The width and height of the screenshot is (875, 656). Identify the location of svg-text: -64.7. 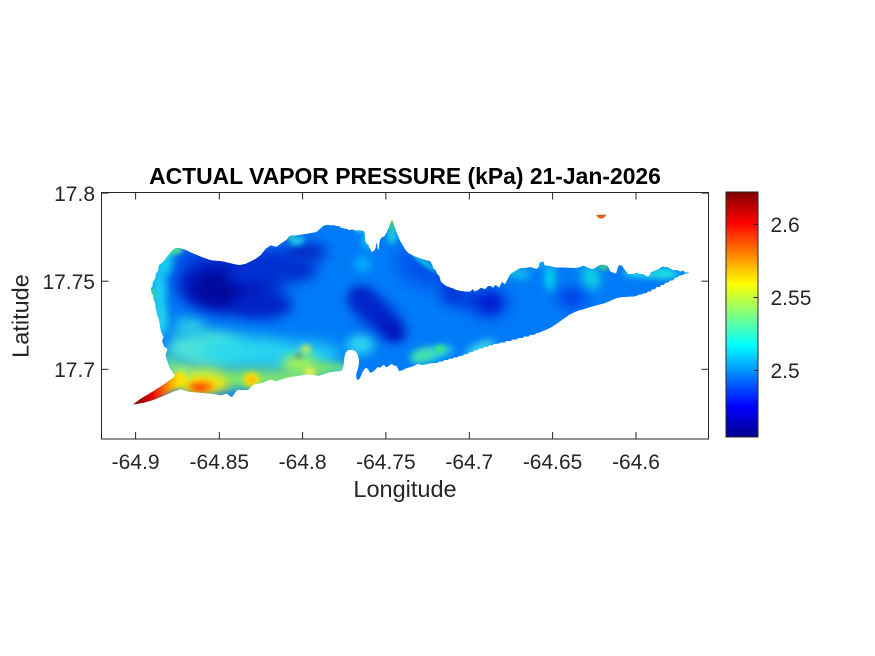
(469, 462).